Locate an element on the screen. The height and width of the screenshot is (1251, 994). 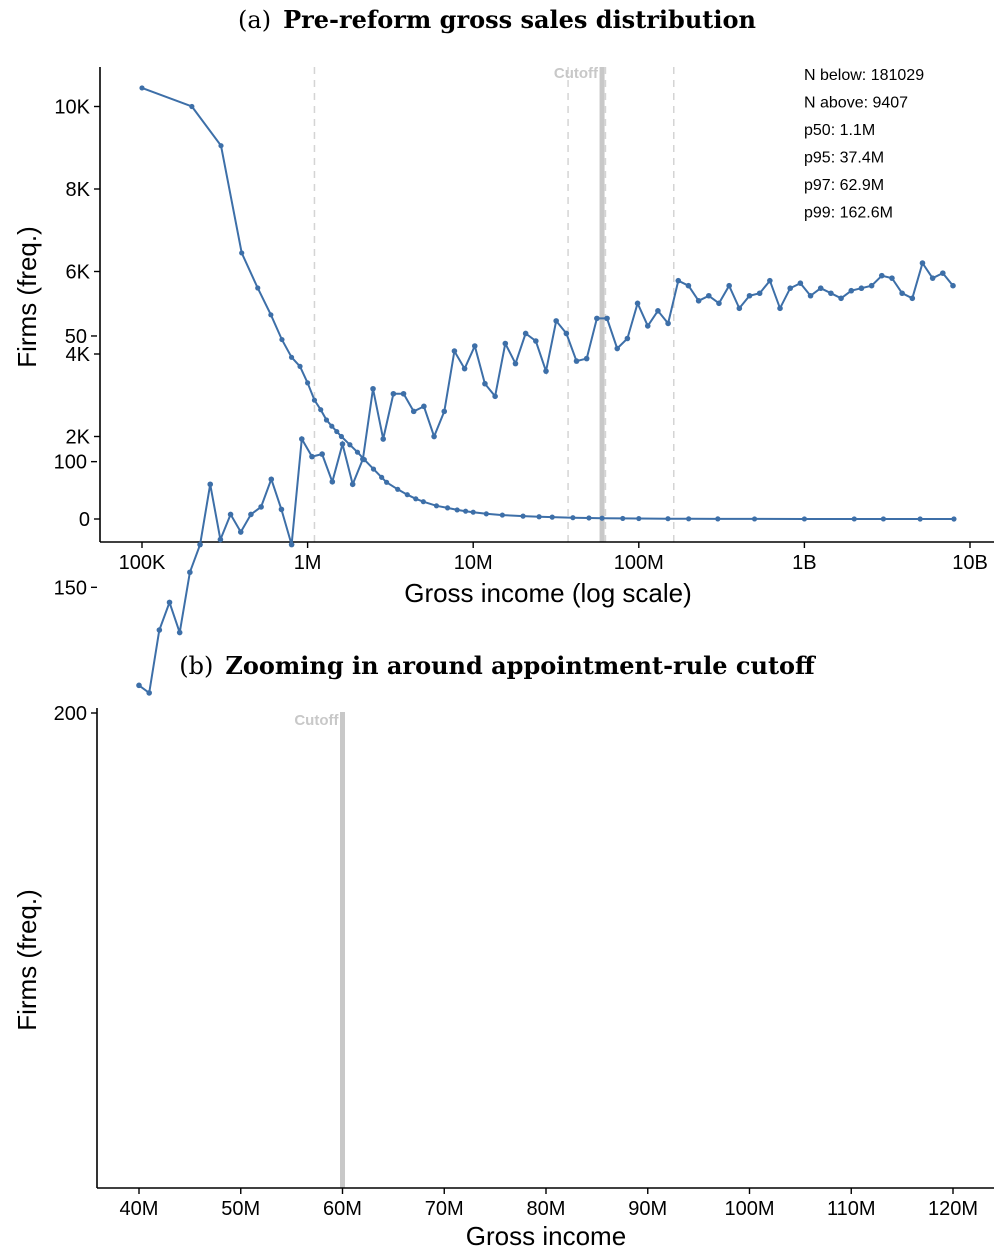
panel-b-x-axis-title: Gross income is located at coordinates (546, 1236).